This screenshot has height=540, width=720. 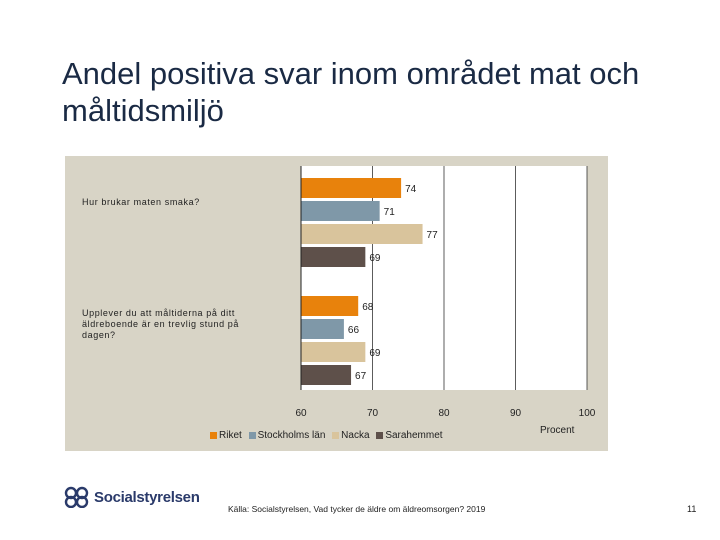 I want to click on category-label-taste: Hur brukar maten smaka?, so click(x=141, y=202).